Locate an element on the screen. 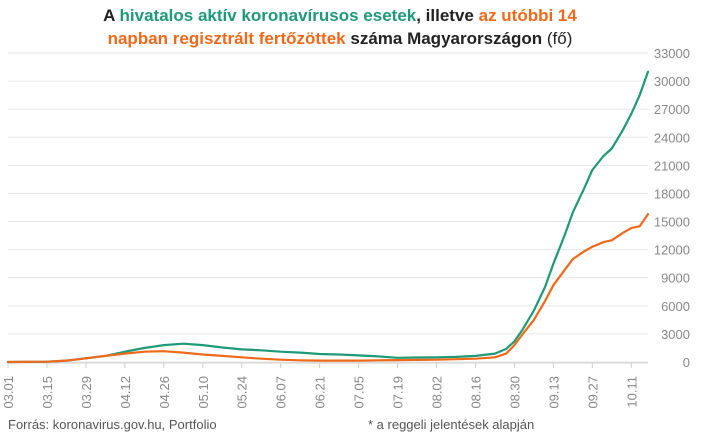  y-tick-label: 0 is located at coordinates (686, 362).